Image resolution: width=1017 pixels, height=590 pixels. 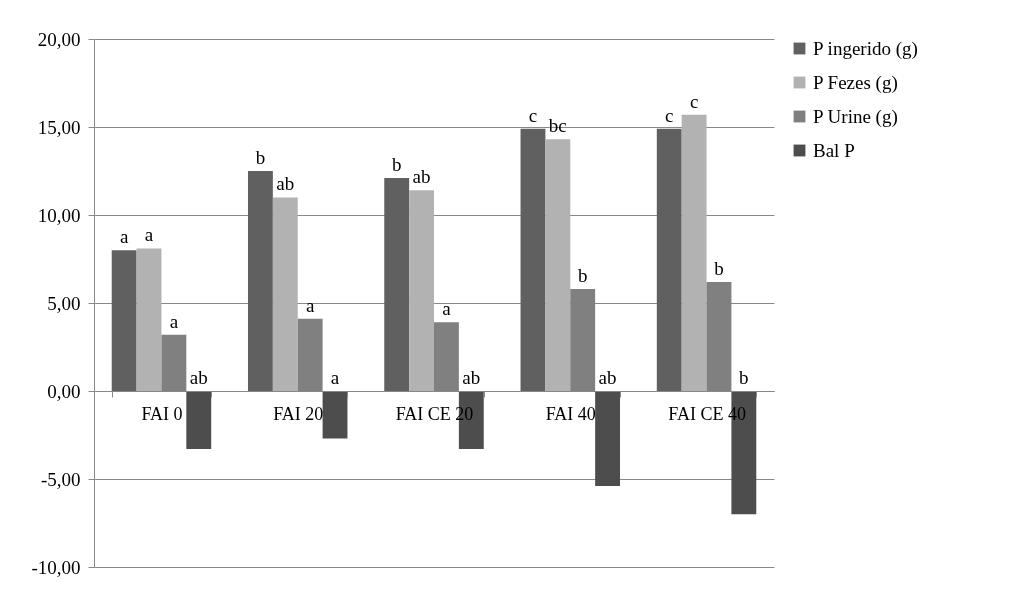 I want to click on y-tick-label: -10,00, so click(x=56, y=567).